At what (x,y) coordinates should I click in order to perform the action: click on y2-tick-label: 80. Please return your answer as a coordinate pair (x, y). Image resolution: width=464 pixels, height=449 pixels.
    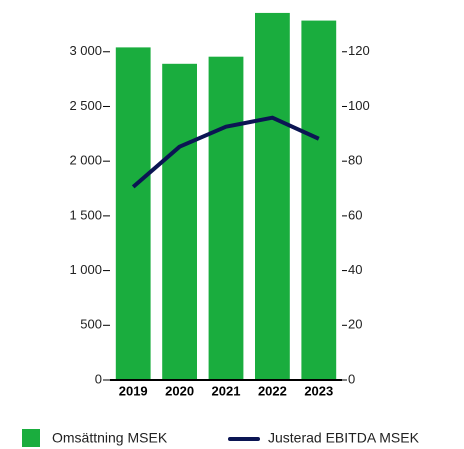
    Looking at the image, I should click on (355, 160).